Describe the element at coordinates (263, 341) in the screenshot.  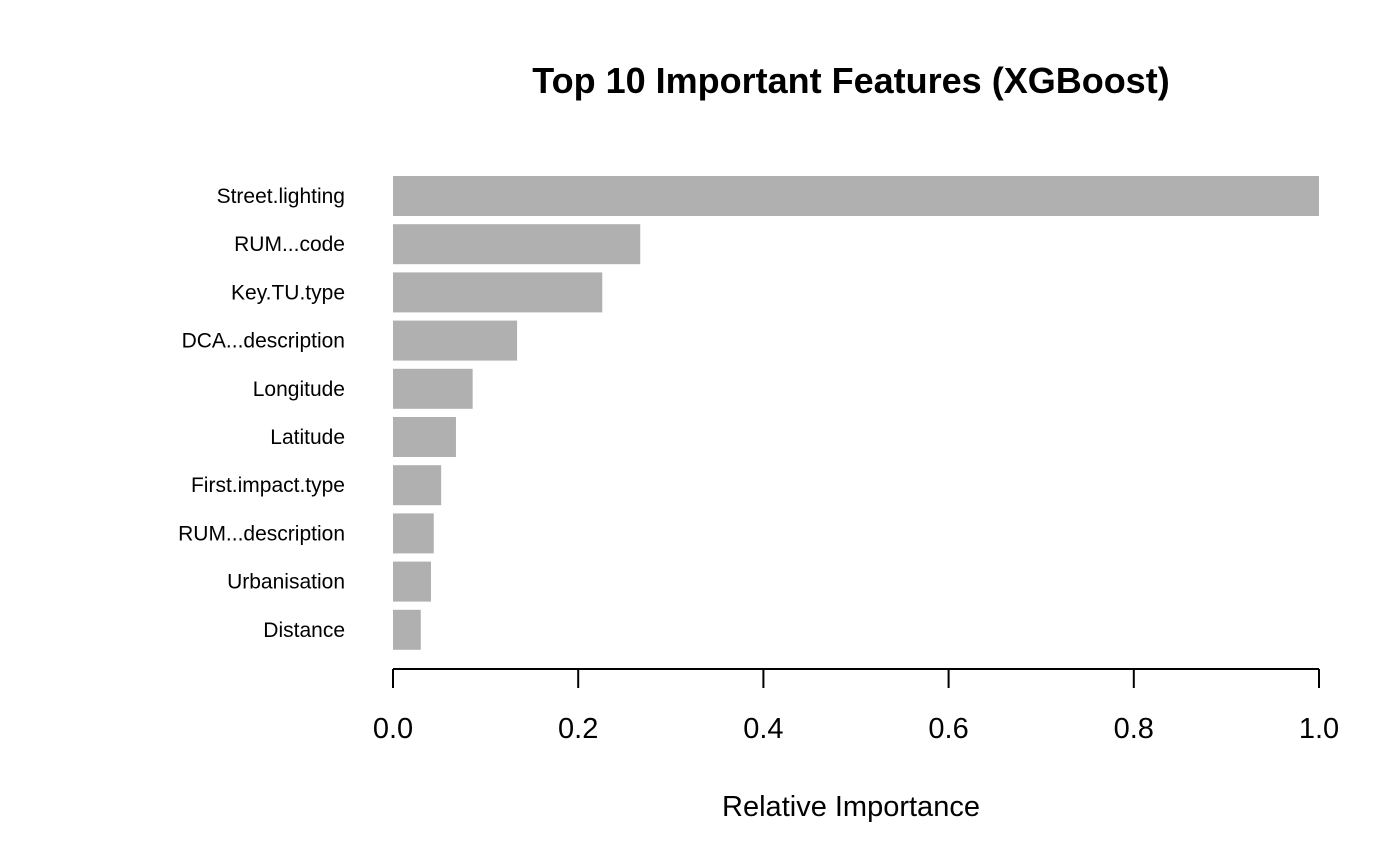
I see `category-label: DCA...description` at that location.